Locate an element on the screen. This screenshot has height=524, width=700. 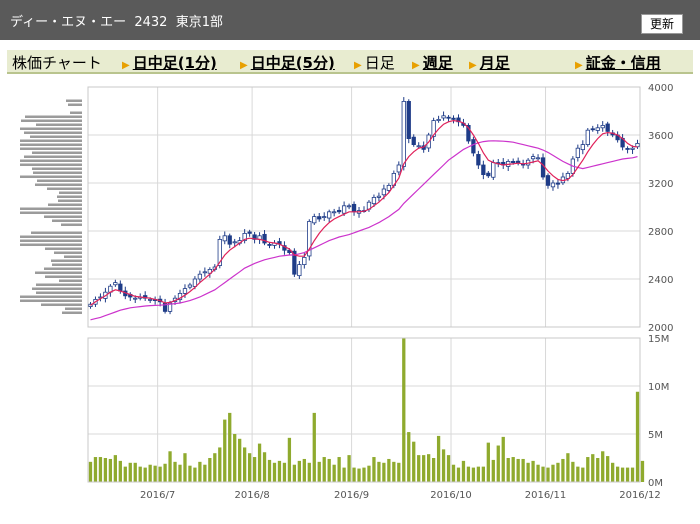
volume-tick-label: 0M is located at coordinates (655, 483).